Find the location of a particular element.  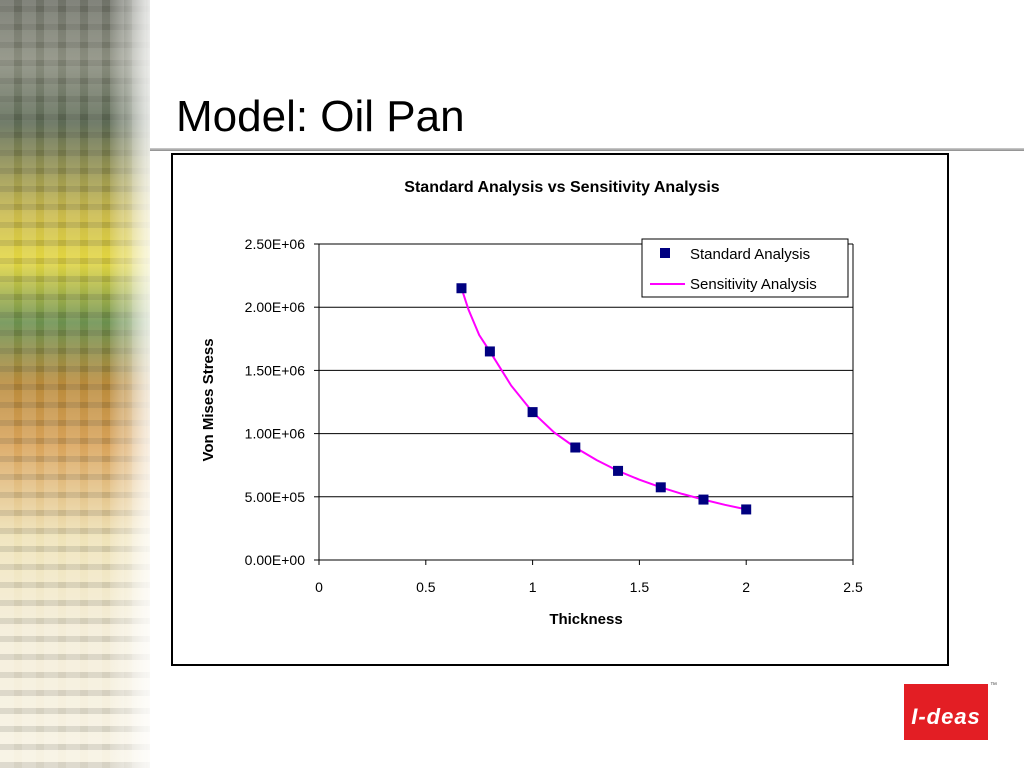

legend-marker-standard is located at coordinates (665, 253).